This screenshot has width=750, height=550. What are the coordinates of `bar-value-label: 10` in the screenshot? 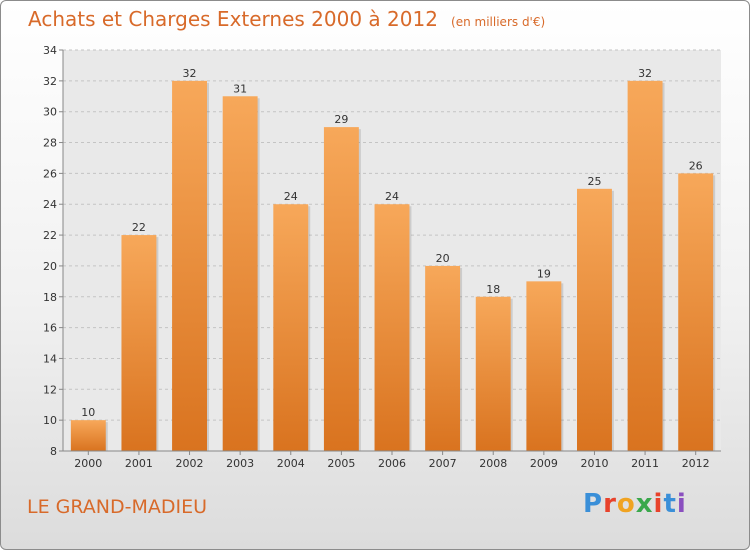 It's located at (88, 412).